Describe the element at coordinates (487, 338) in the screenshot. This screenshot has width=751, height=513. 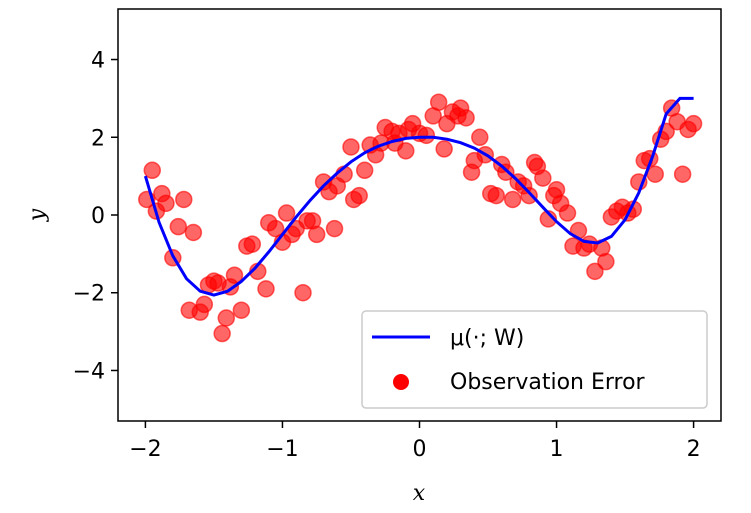
I see `legend-label-fit: μ(·; W)` at that location.